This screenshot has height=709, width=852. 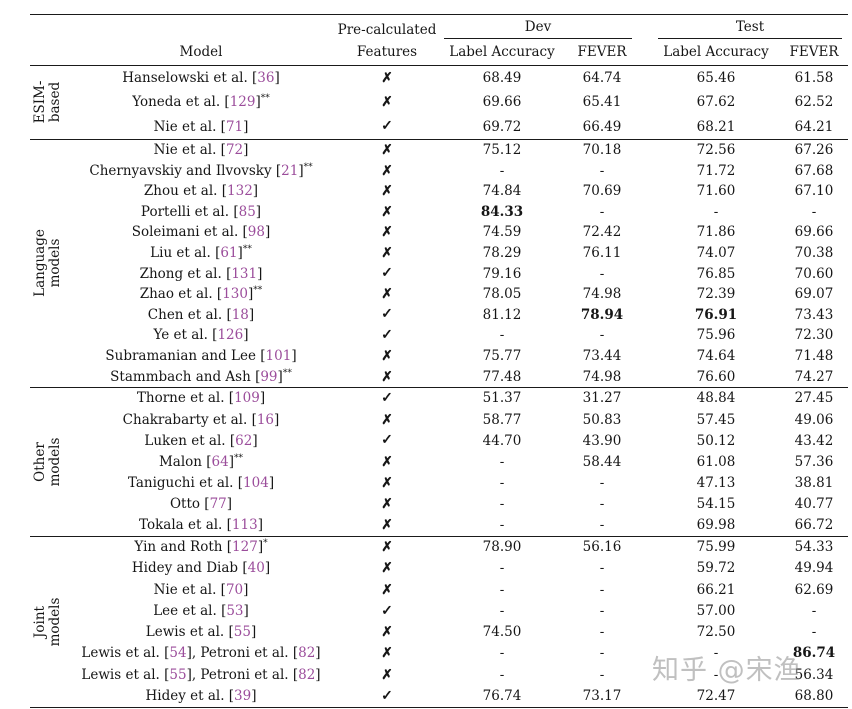 What do you see at coordinates (245, 547) in the screenshot?
I see `citation-link: 127` at bounding box center [245, 547].